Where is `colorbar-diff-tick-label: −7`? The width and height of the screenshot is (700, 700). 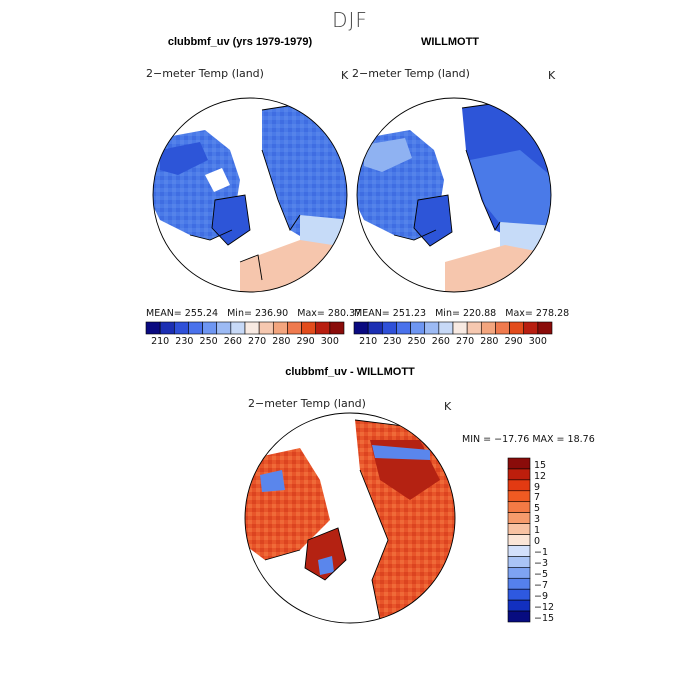
colorbar-diff-tick-label: −7 is located at coordinates (541, 585).